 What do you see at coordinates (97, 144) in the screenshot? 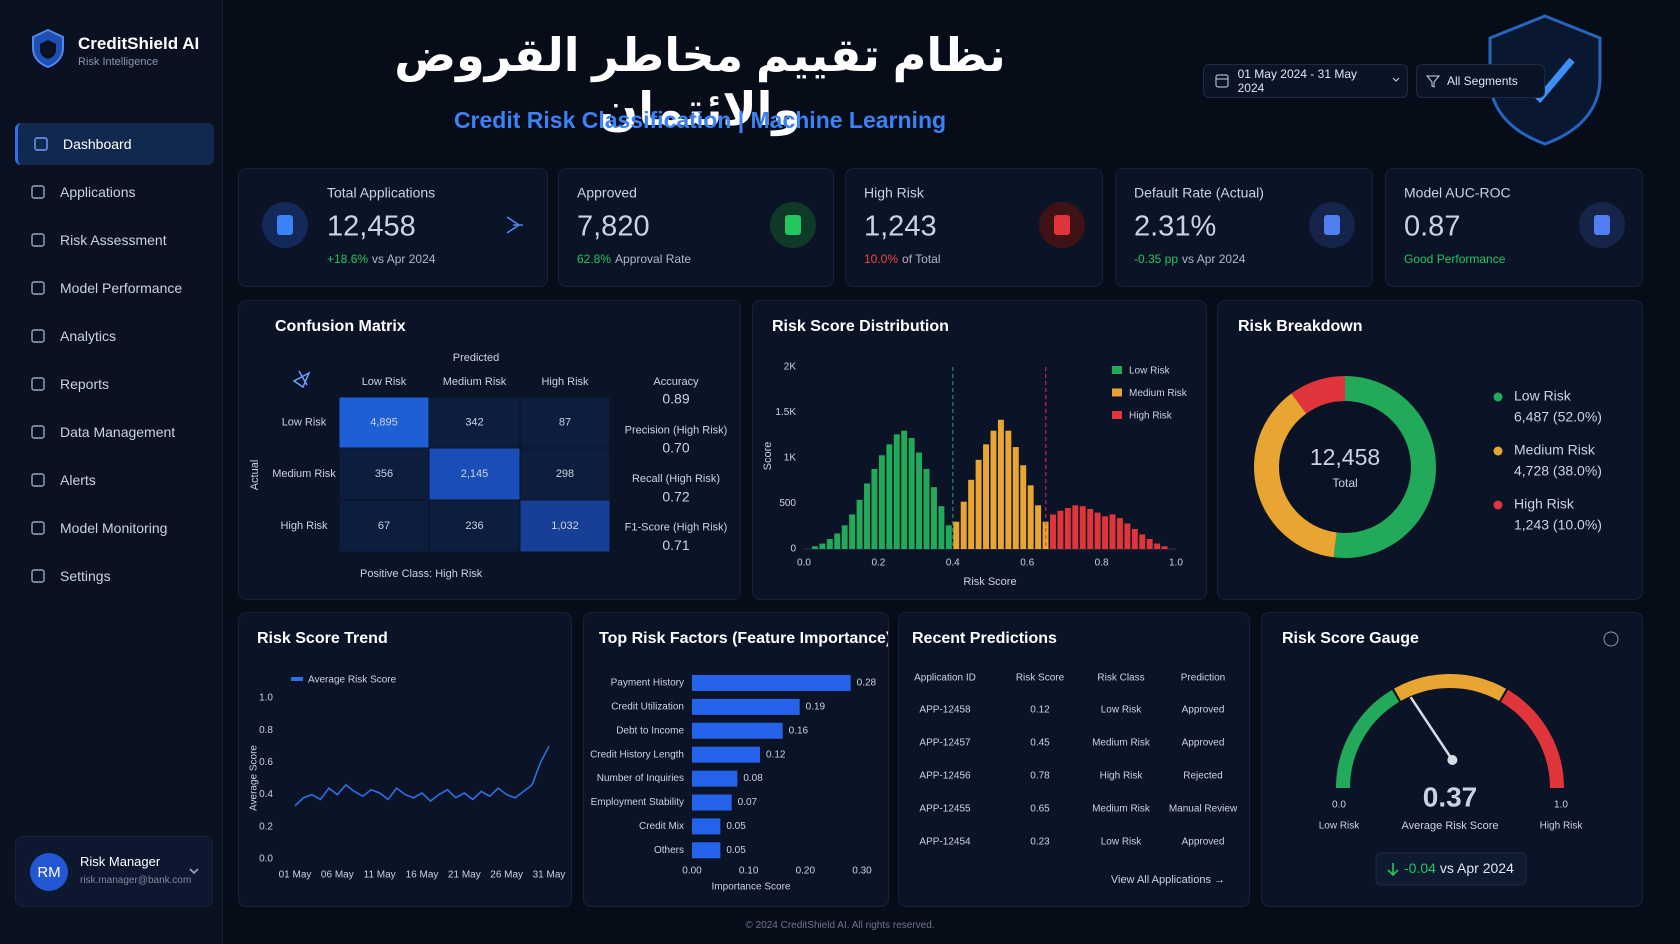
I see `nav-label: Dashboard` at bounding box center [97, 144].